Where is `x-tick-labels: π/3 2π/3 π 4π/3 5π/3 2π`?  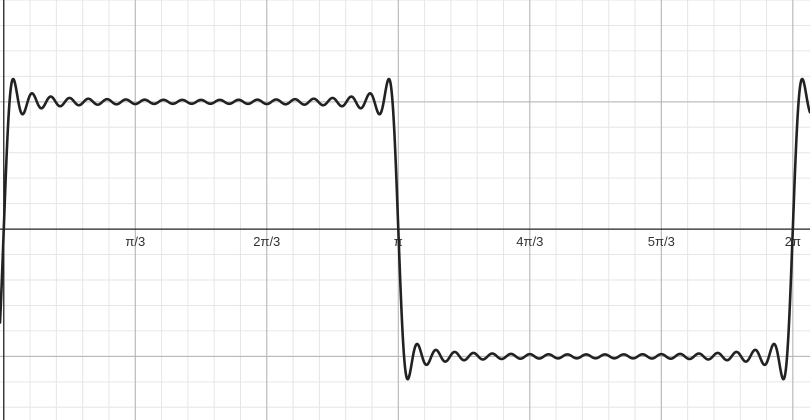
x-tick-labels: π/3 2π/3 π 4π/3 5π/3 2π is located at coordinates (463, 241).